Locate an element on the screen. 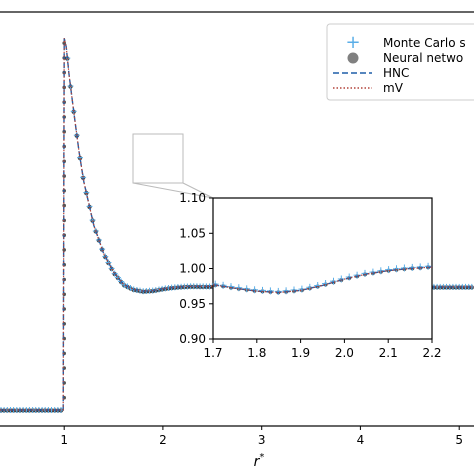 This screenshot has width=474, height=474. legend-box is located at coordinates (400, 62).